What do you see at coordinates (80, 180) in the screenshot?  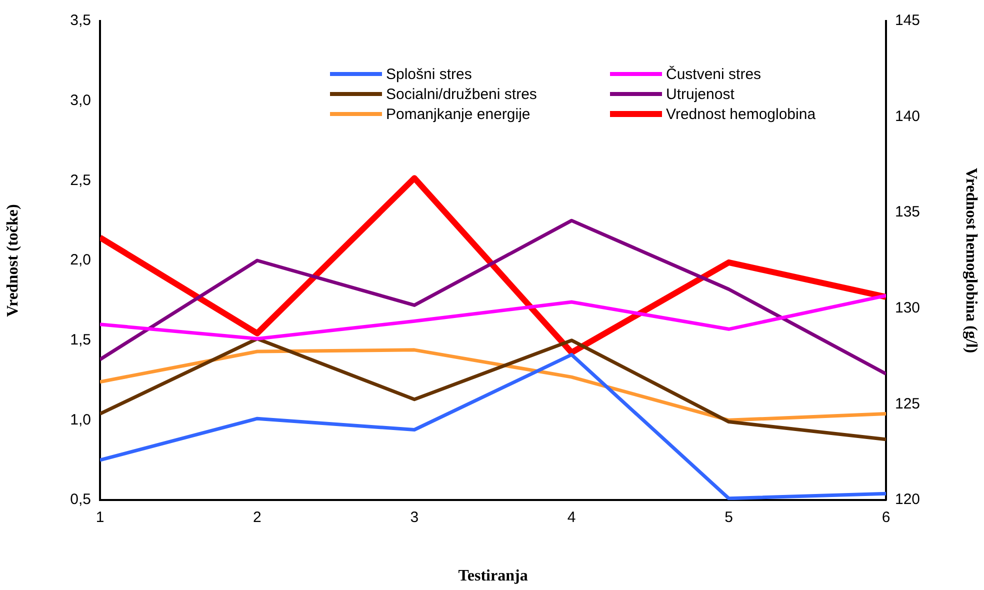 I see `y-tick-label: 2,5` at bounding box center [80, 180].